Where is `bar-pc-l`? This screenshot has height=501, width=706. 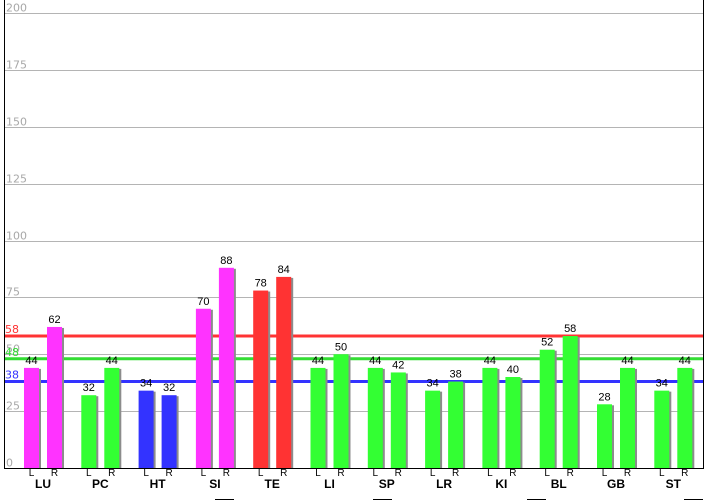
bar-pc-l is located at coordinates (89, 431).